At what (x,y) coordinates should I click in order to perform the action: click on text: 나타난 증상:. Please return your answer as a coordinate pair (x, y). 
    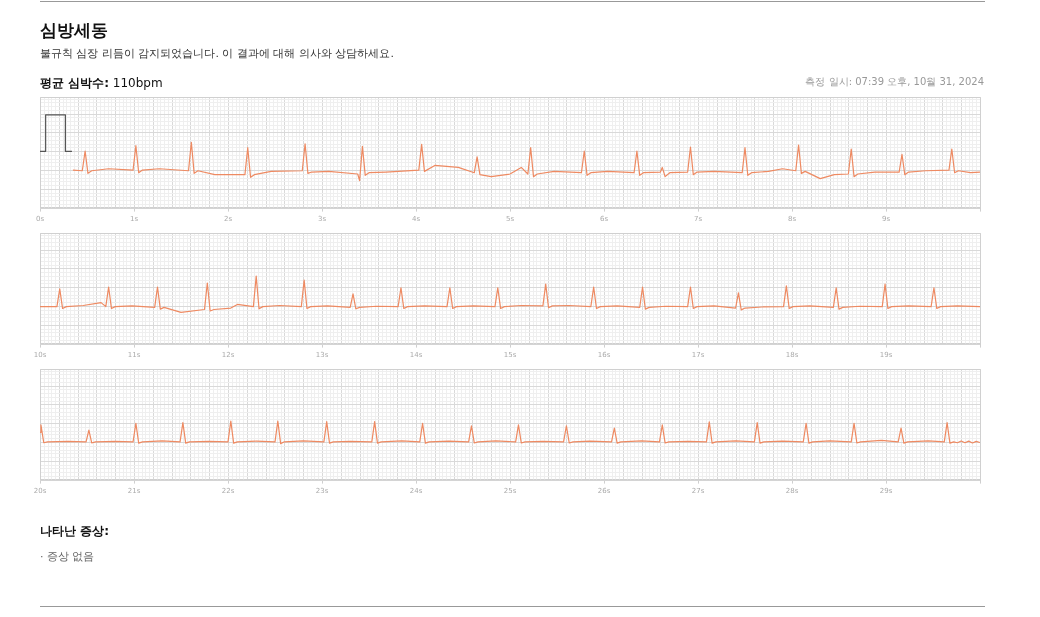
    Looking at the image, I should click on (74, 531).